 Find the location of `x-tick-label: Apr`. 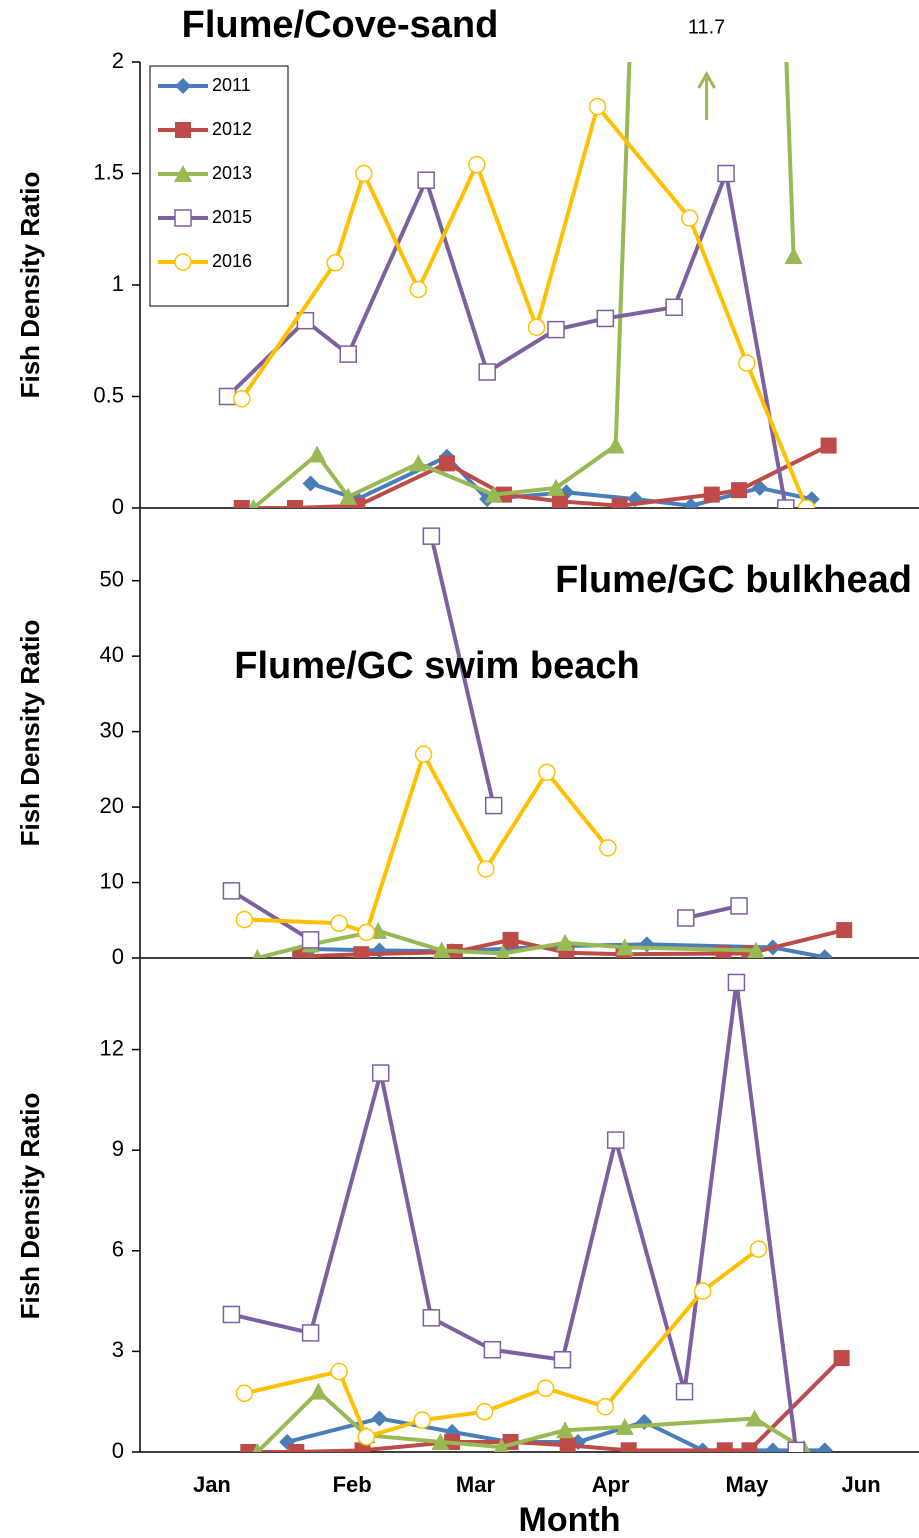

x-tick-label: Apr is located at coordinates (611, 1484).